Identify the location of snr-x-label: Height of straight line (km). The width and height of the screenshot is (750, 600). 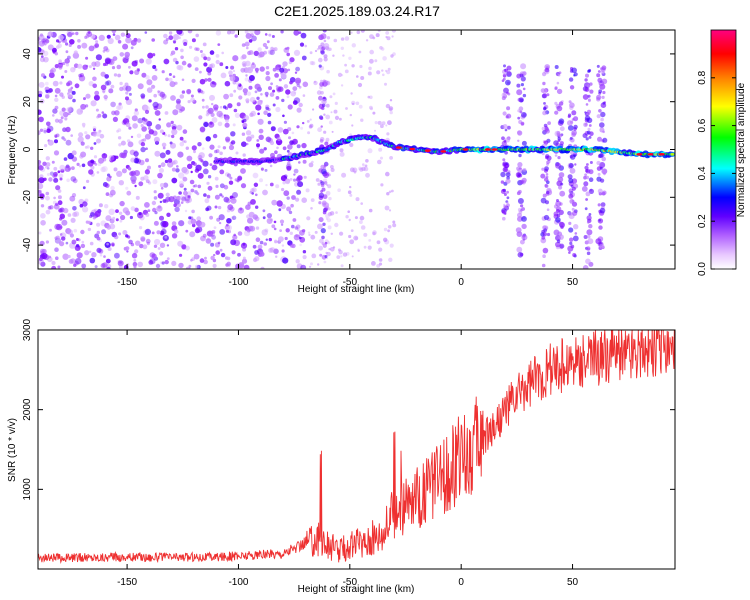
(356, 589).